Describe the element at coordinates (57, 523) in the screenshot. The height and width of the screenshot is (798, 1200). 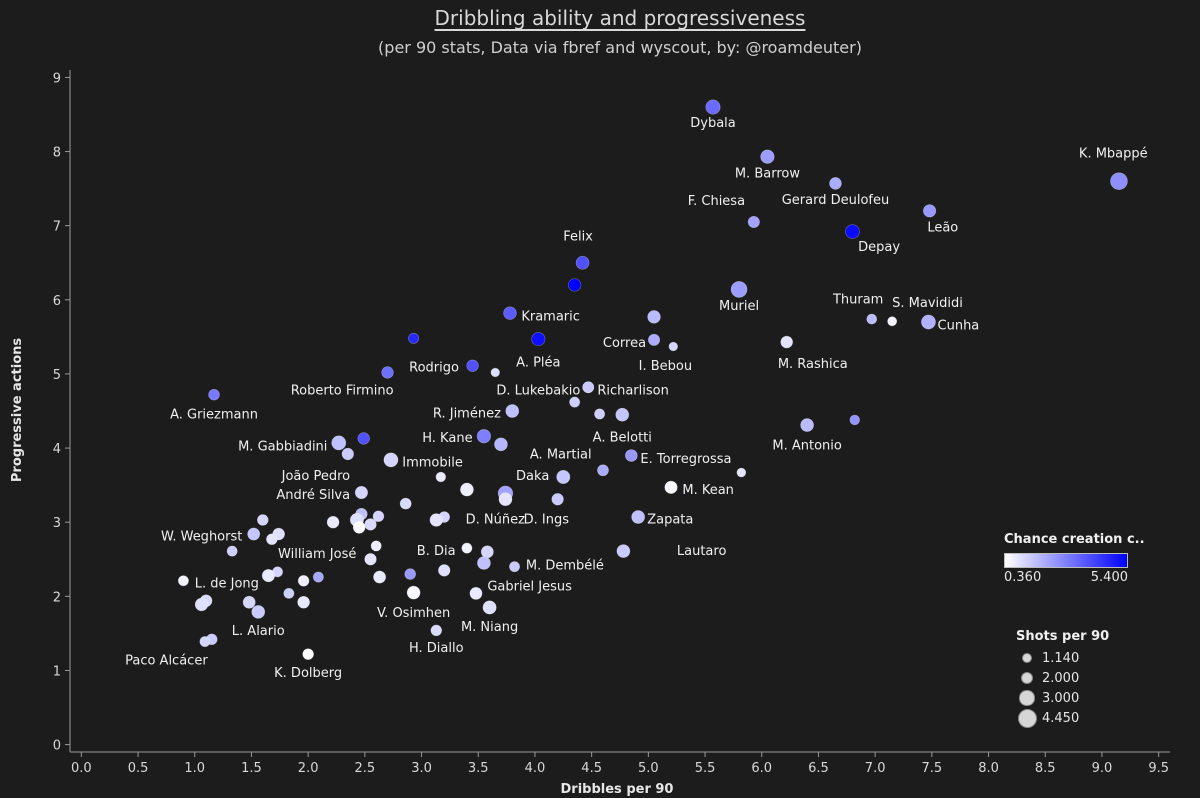
I see `y-tick-label: 3` at that location.